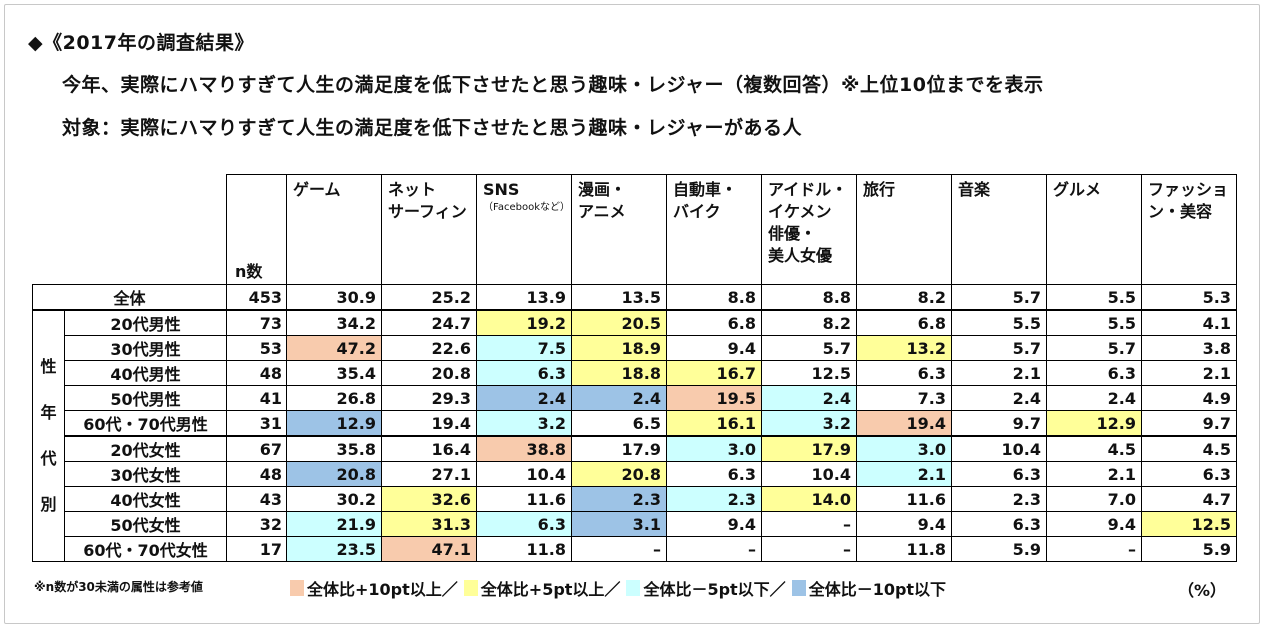 The image size is (1266, 630). What do you see at coordinates (526, 207) in the screenshot?
I see `column-header-note: （Facebookなど）` at bounding box center [526, 207].